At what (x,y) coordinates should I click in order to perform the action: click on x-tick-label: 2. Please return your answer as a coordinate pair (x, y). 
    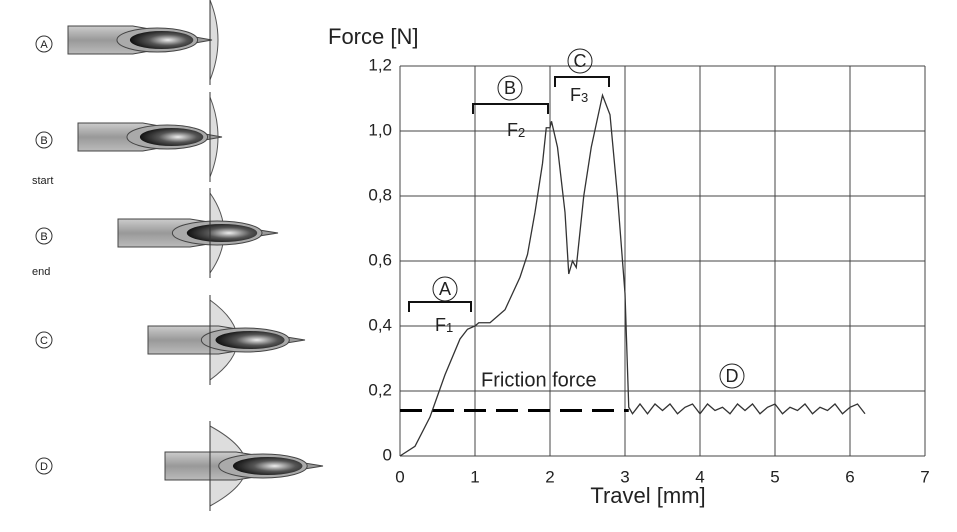
    Looking at the image, I should click on (549, 476).